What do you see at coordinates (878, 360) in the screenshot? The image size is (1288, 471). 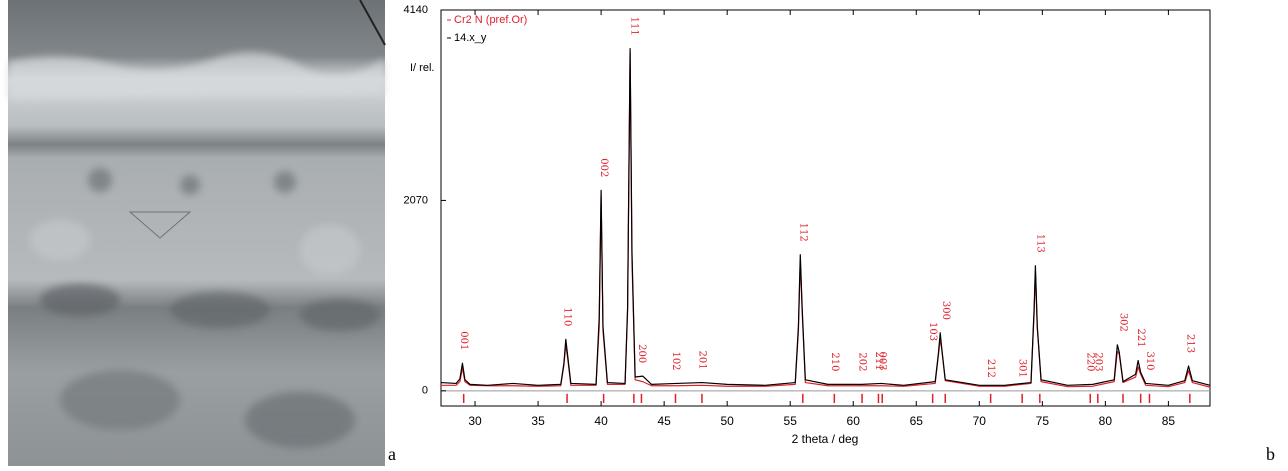 I see `reflection-label: 211` at bounding box center [878, 360].